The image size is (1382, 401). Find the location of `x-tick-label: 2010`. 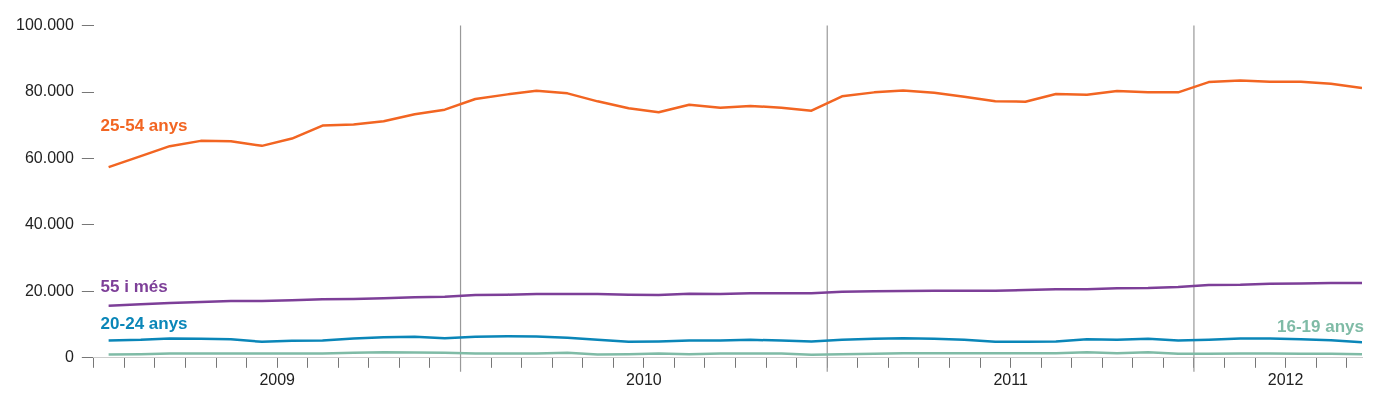

x-tick-label: 2010 is located at coordinates (644, 379).